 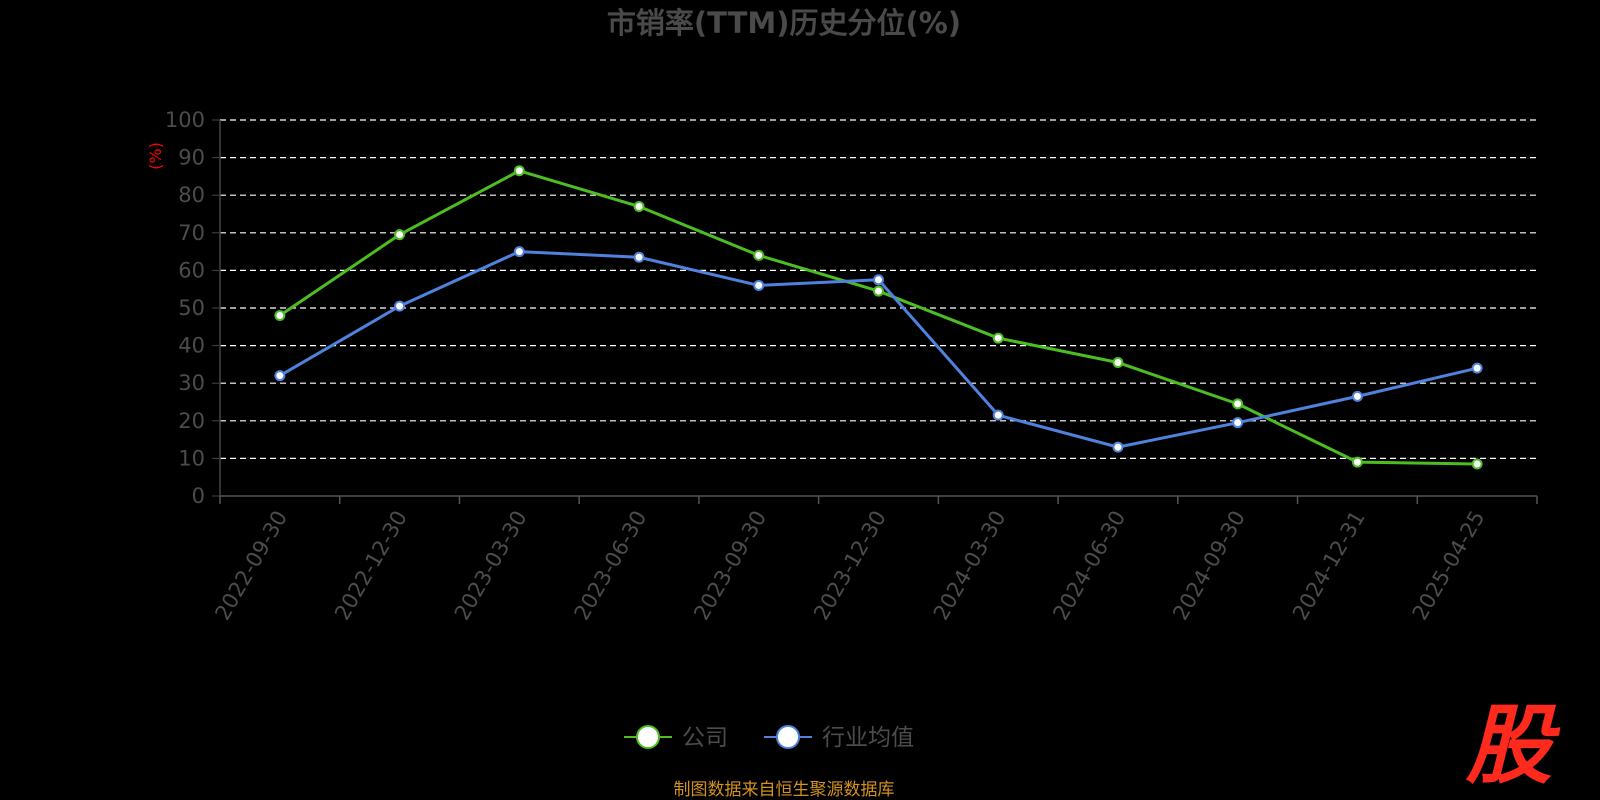 I want to click on x-tick-label: 2022-09-30, so click(x=251, y=566).